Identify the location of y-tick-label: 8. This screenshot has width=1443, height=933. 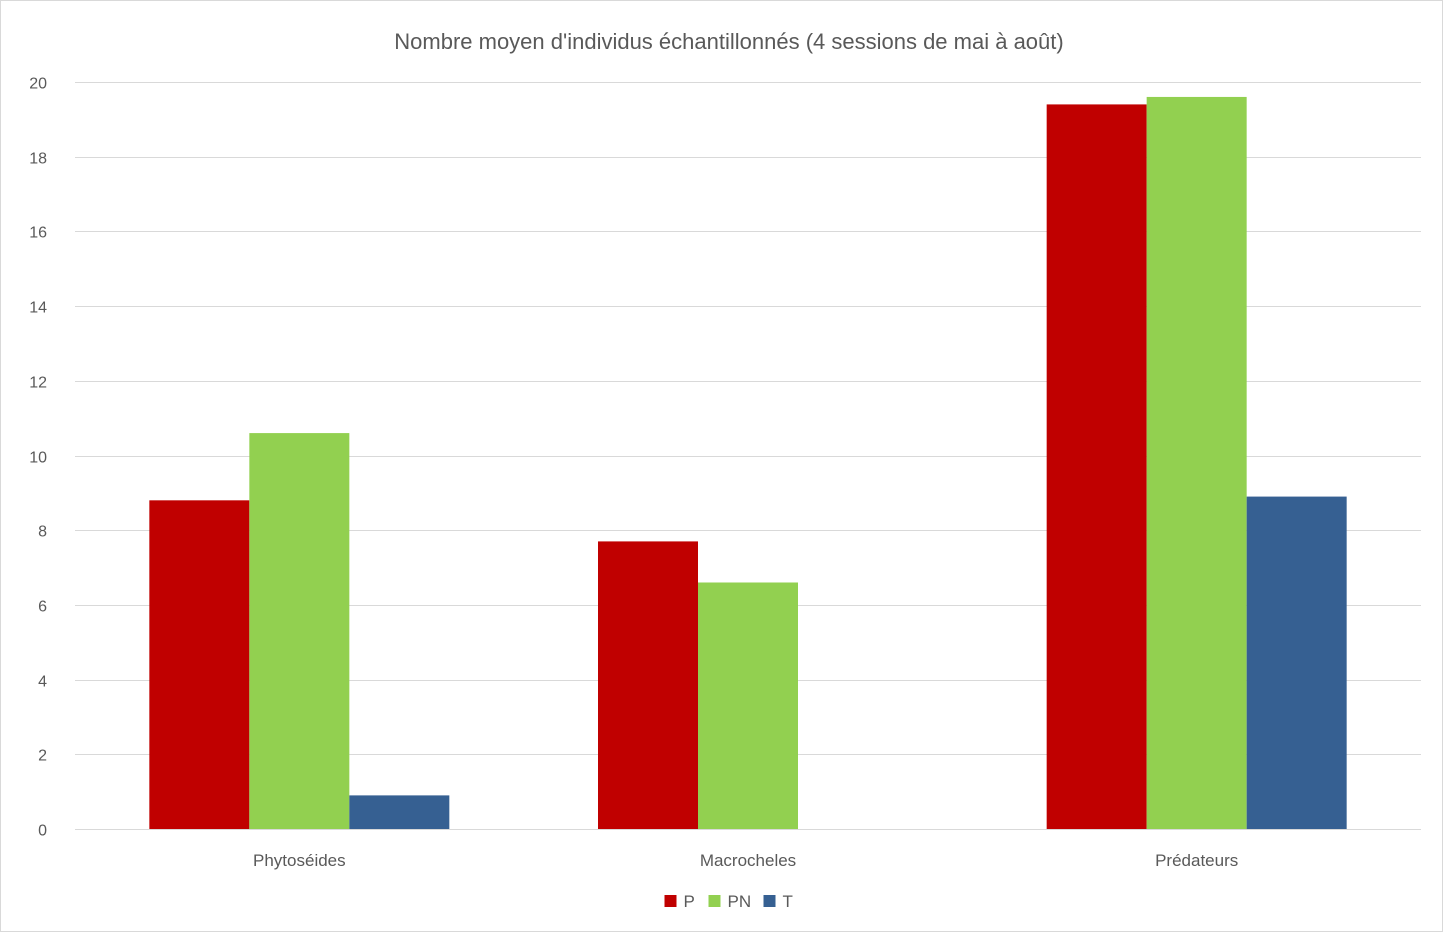
(42, 532).